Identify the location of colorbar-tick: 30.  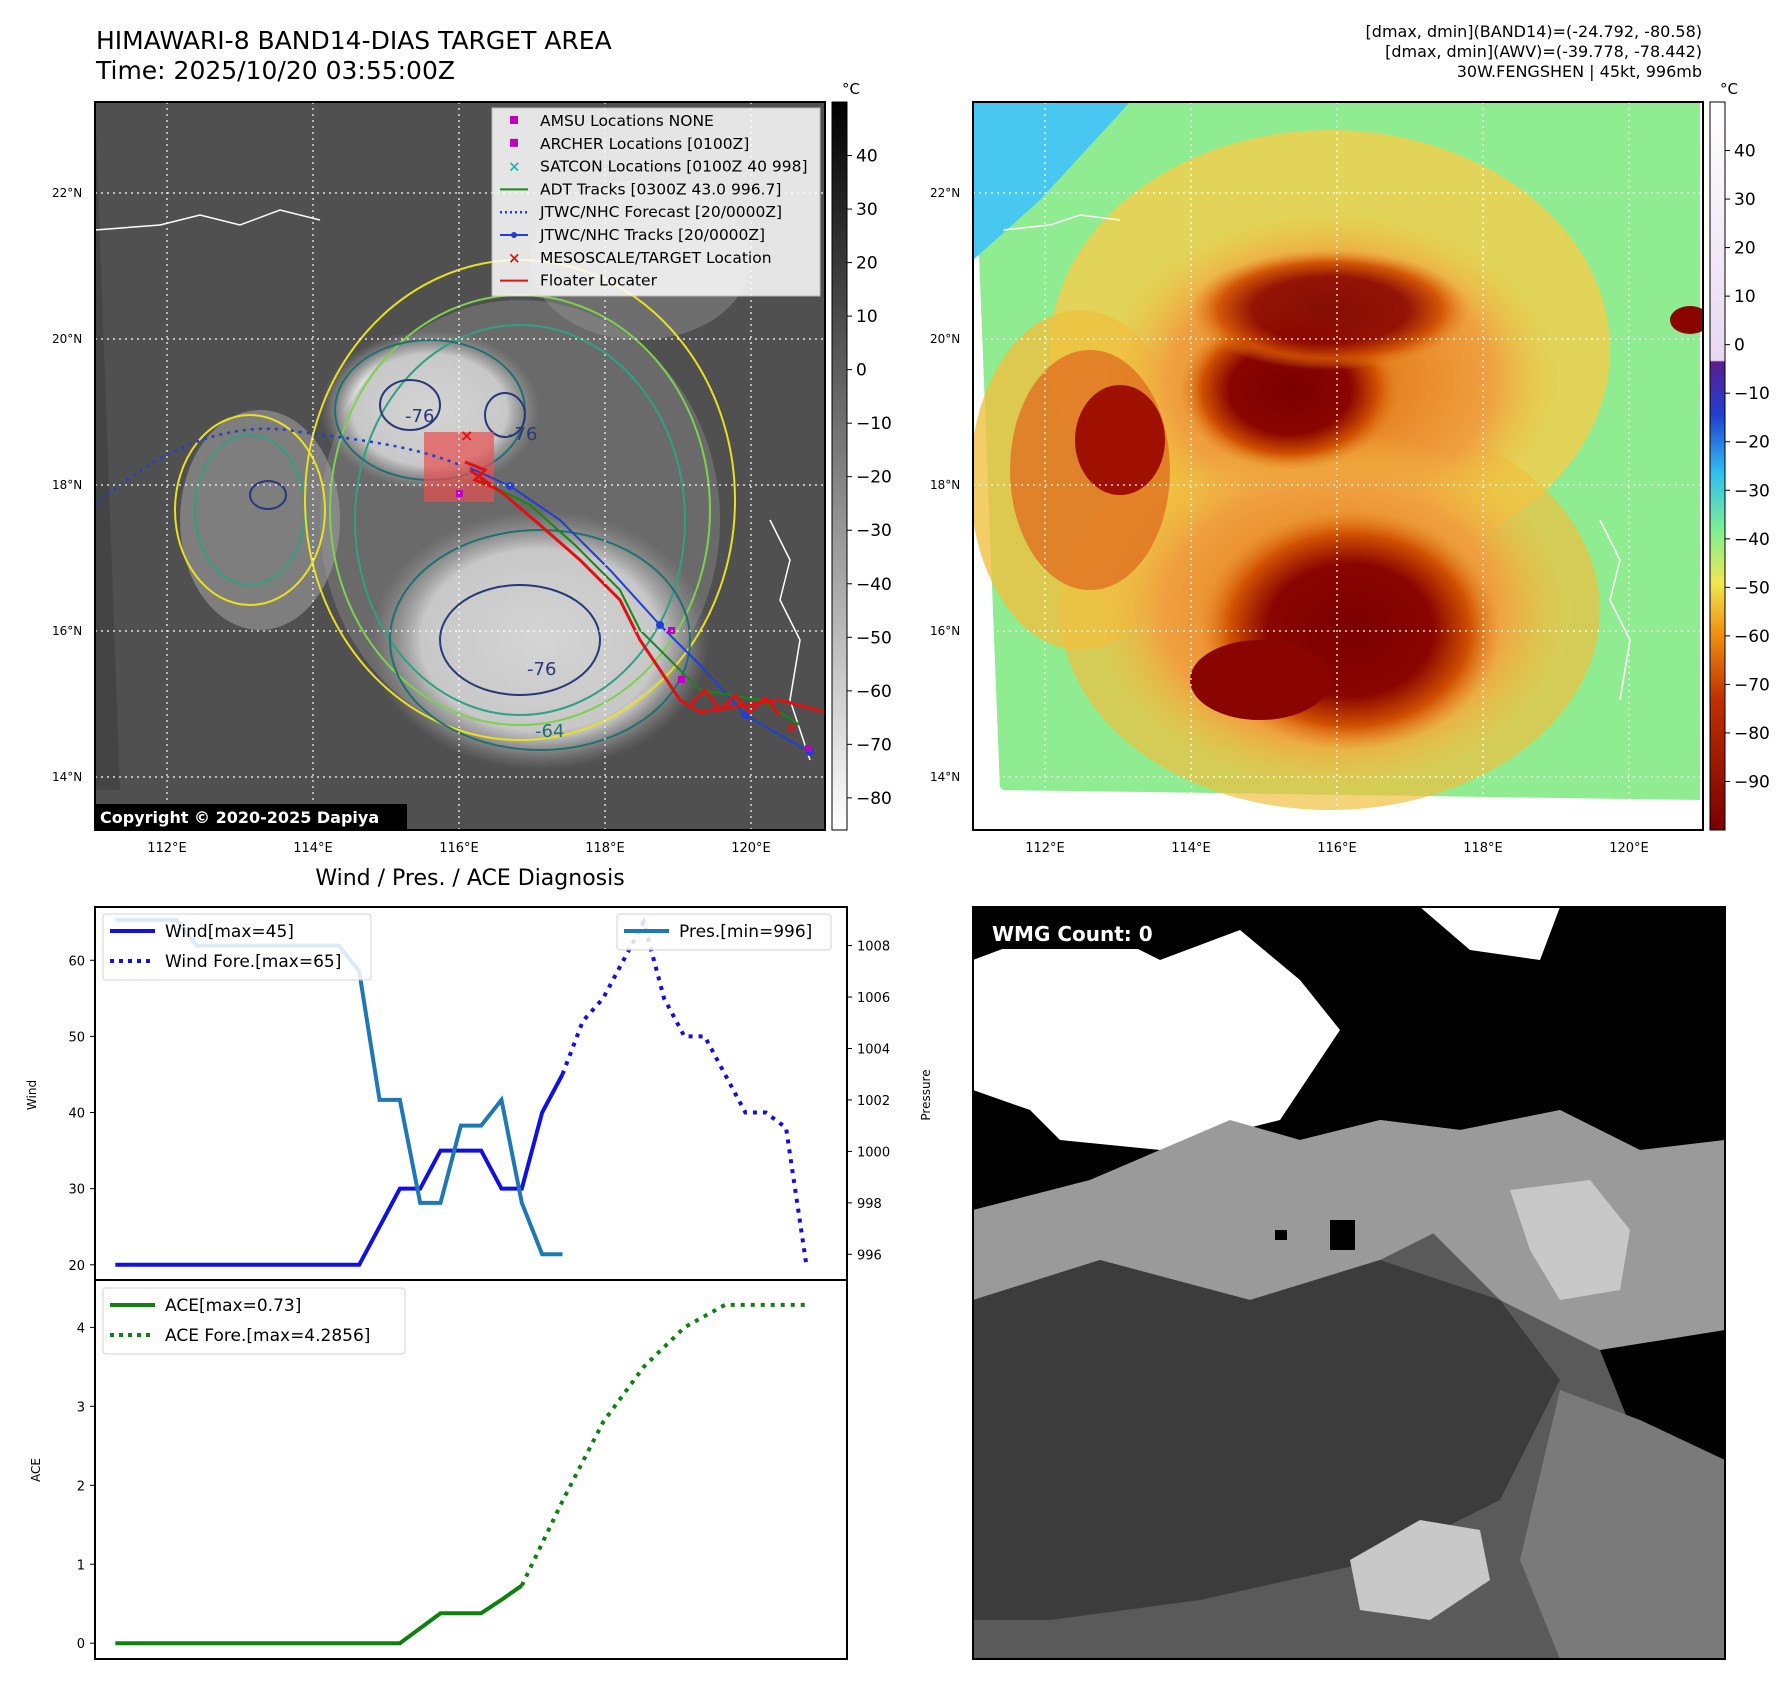
(1745, 200).